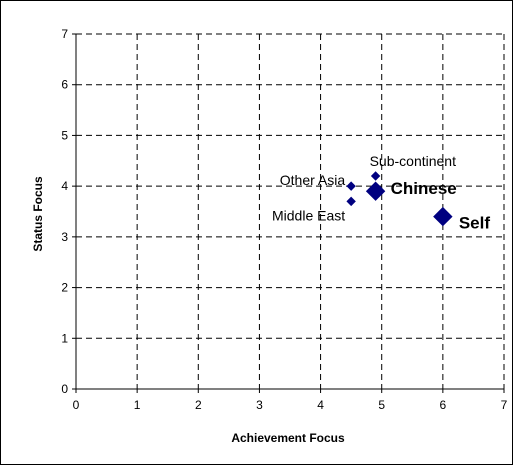 This screenshot has height=466, width=513. What do you see at coordinates (64, 135) in the screenshot?
I see `y-tick-label: 5` at bounding box center [64, 135].